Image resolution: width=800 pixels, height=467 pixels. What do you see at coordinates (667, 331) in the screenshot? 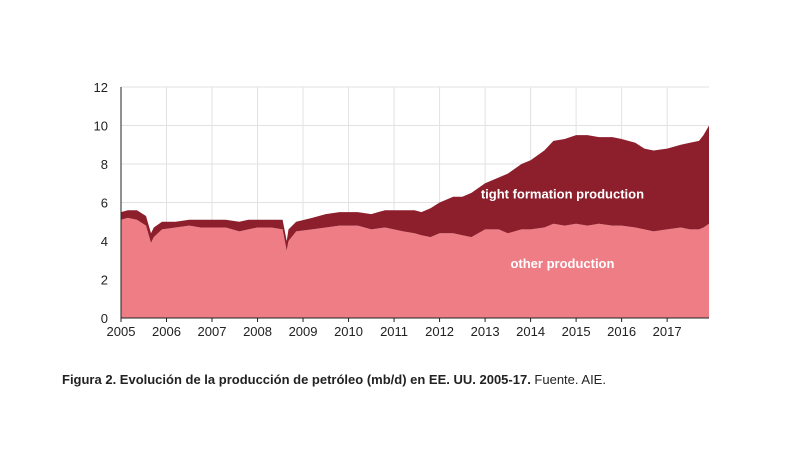
I see `x-tick-label: 2017` at bounding box center [667, 331].